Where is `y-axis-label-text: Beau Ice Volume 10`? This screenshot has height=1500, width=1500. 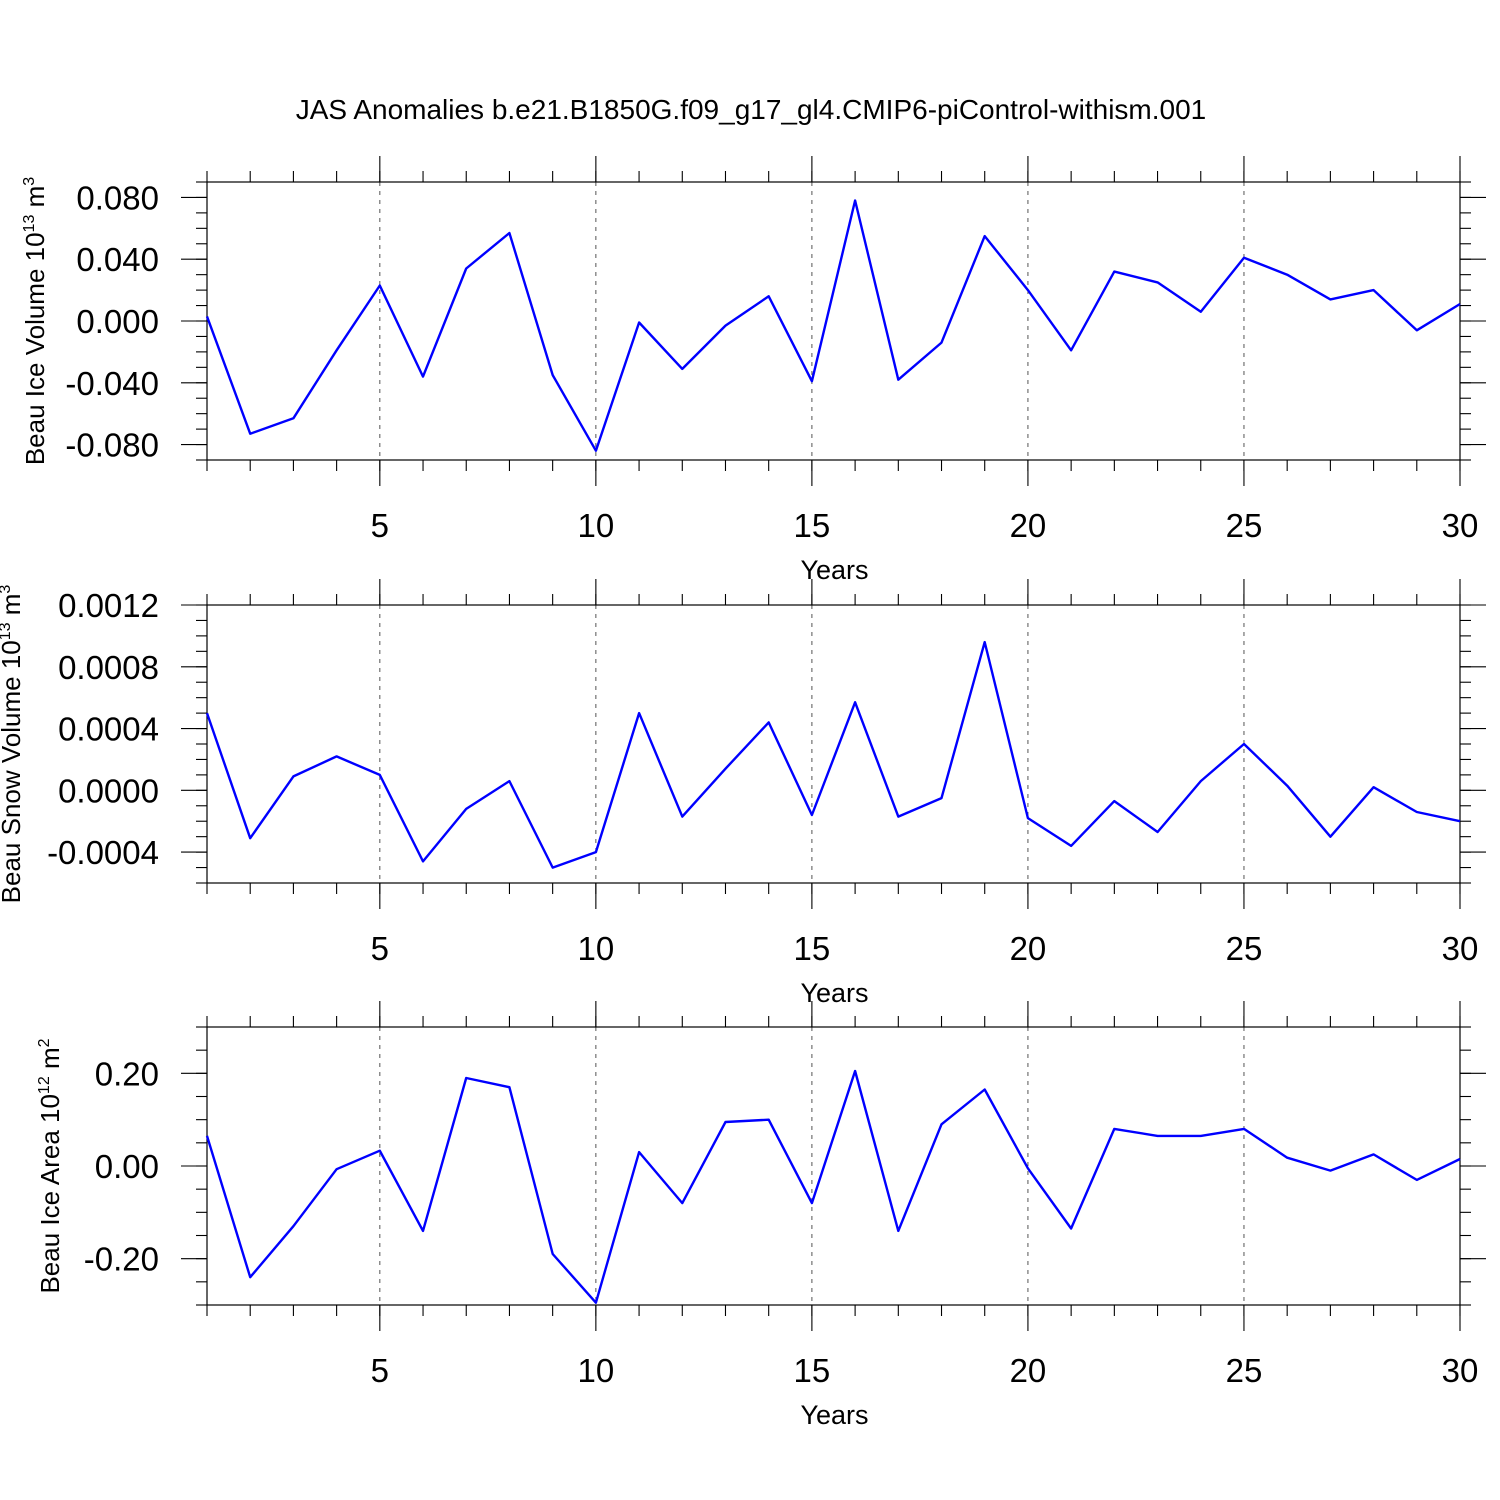
y-axis-label-text: Beau Ice Volume 10 is located at coordinates (35, 348).